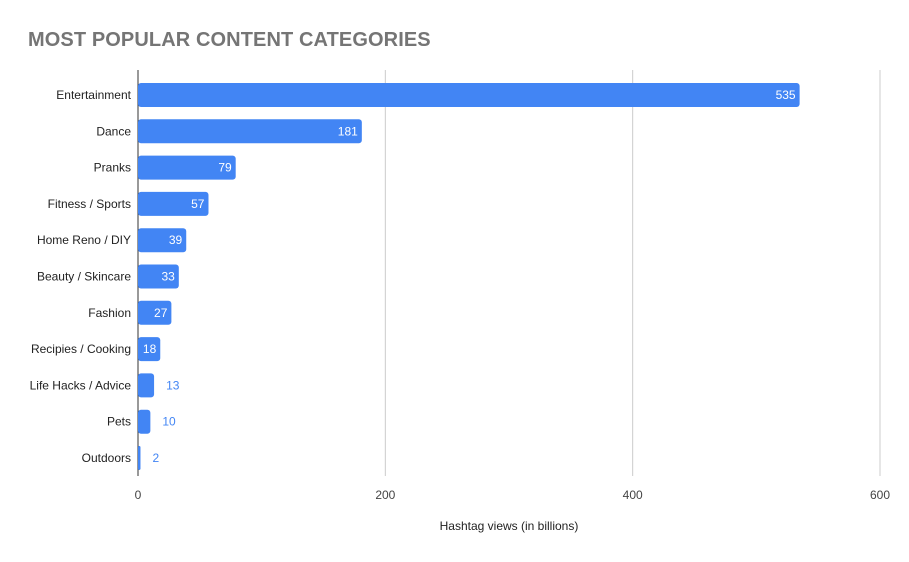  What do you see at coordinates (138, 495) in the screenshot?
I see `x-tick-label: 0` at bounding box center [138, 495].